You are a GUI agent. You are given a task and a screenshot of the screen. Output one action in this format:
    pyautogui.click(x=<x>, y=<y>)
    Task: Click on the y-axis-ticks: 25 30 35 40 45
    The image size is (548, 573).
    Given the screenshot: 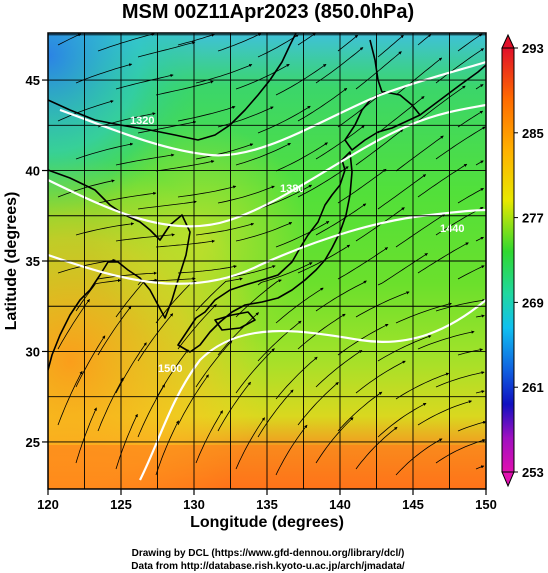 What is the action you would take?
    pyautogui.click(x=37, y=261)
    